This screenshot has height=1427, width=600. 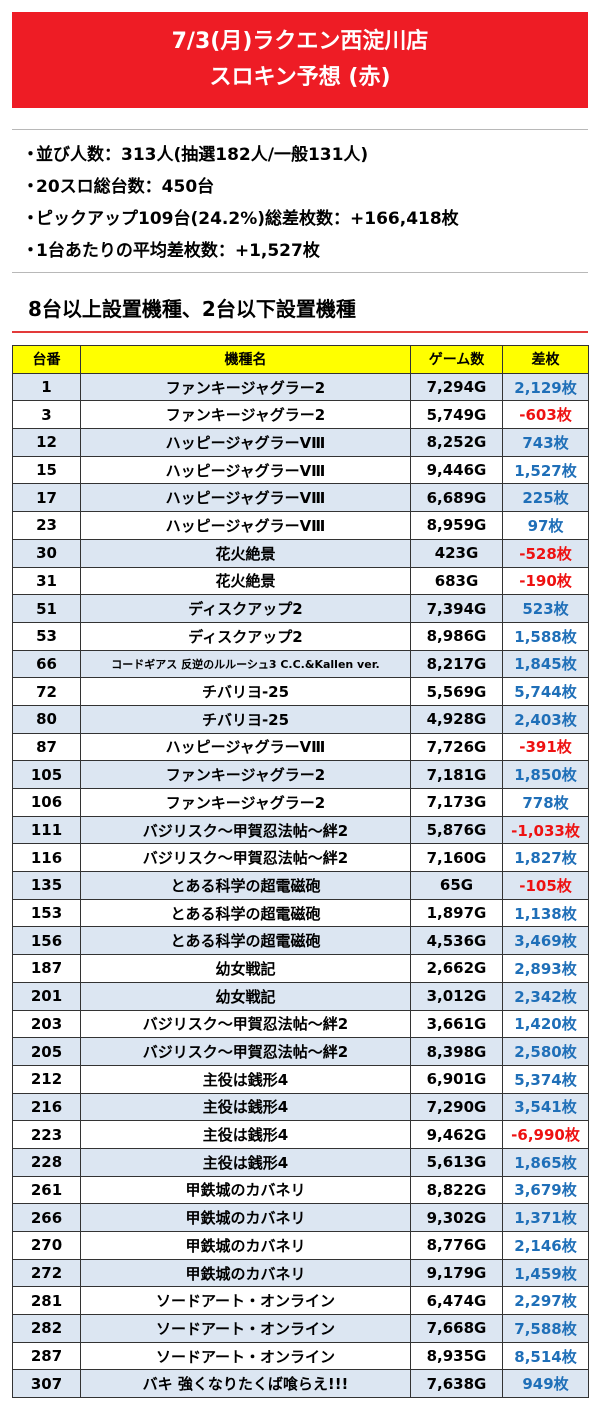 I want to click on cell-diff: 2,129枚, so click(x=545, y=387).